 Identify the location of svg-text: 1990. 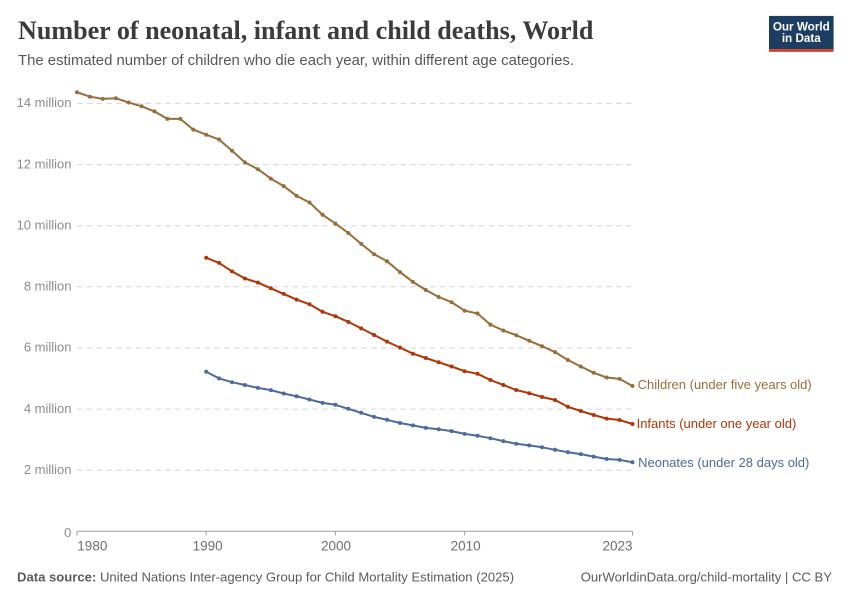
(208, 545).